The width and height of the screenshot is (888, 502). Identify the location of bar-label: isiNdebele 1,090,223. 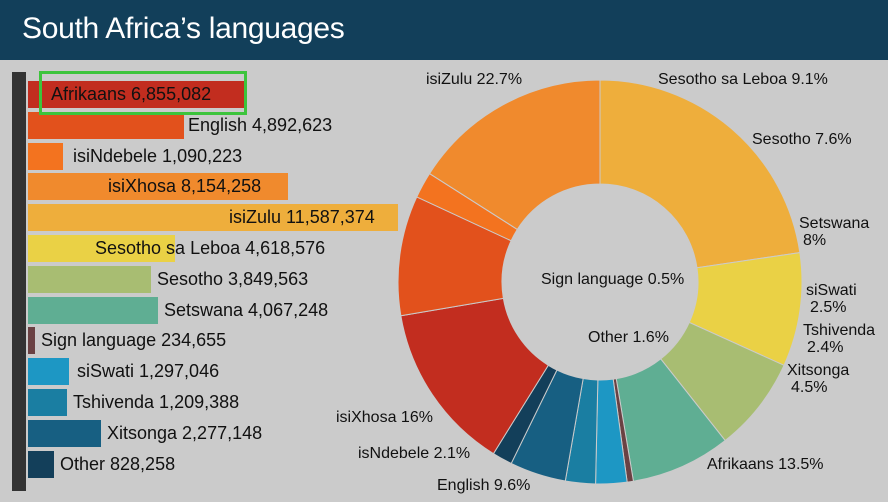
(158, 156).